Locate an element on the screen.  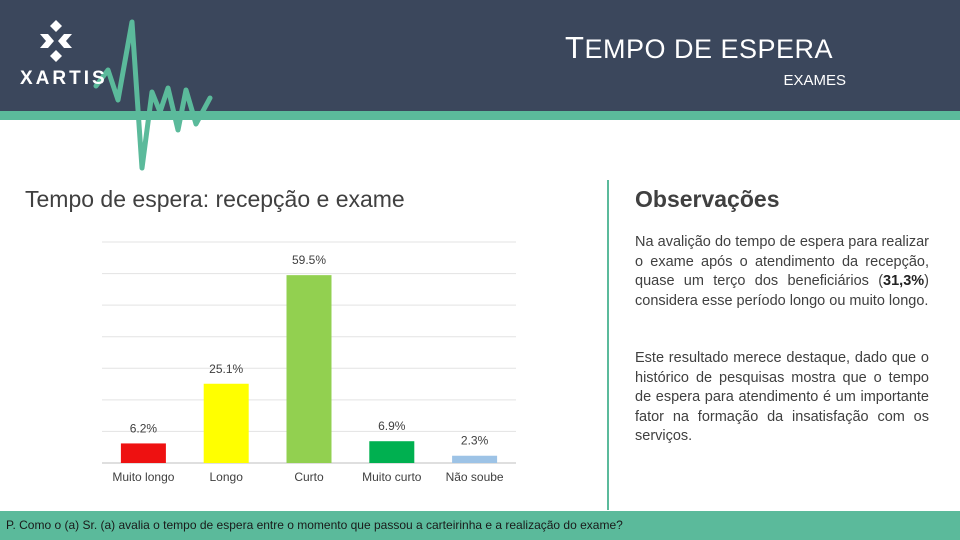
data-label-1: 6.2% is located at coordinates (144, 428).